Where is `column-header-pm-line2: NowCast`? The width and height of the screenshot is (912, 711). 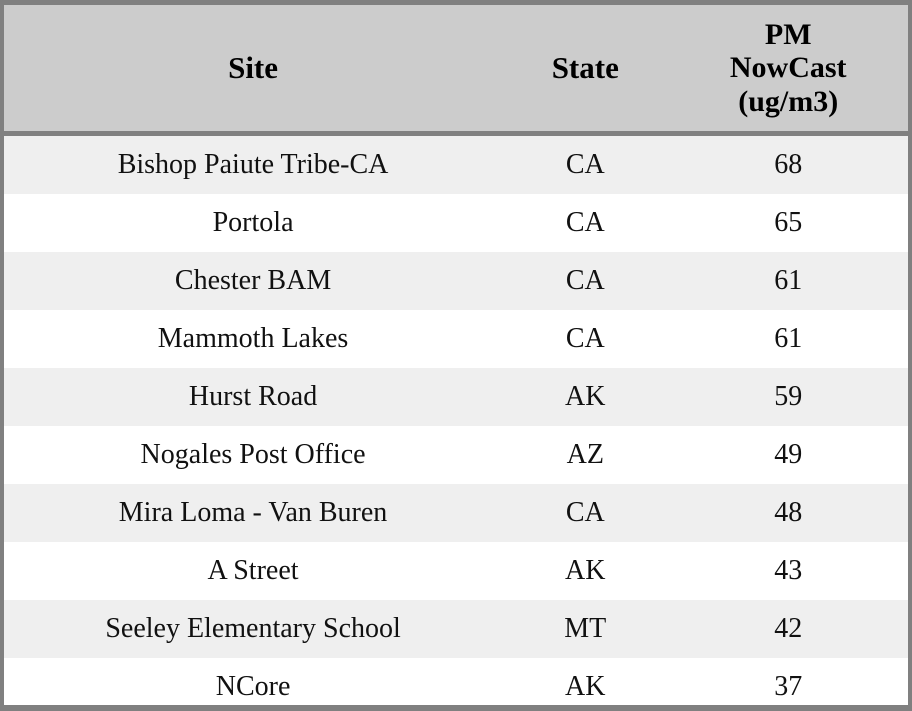
column-header-pm-line2: NowCast is located at coordinates (788, 68).